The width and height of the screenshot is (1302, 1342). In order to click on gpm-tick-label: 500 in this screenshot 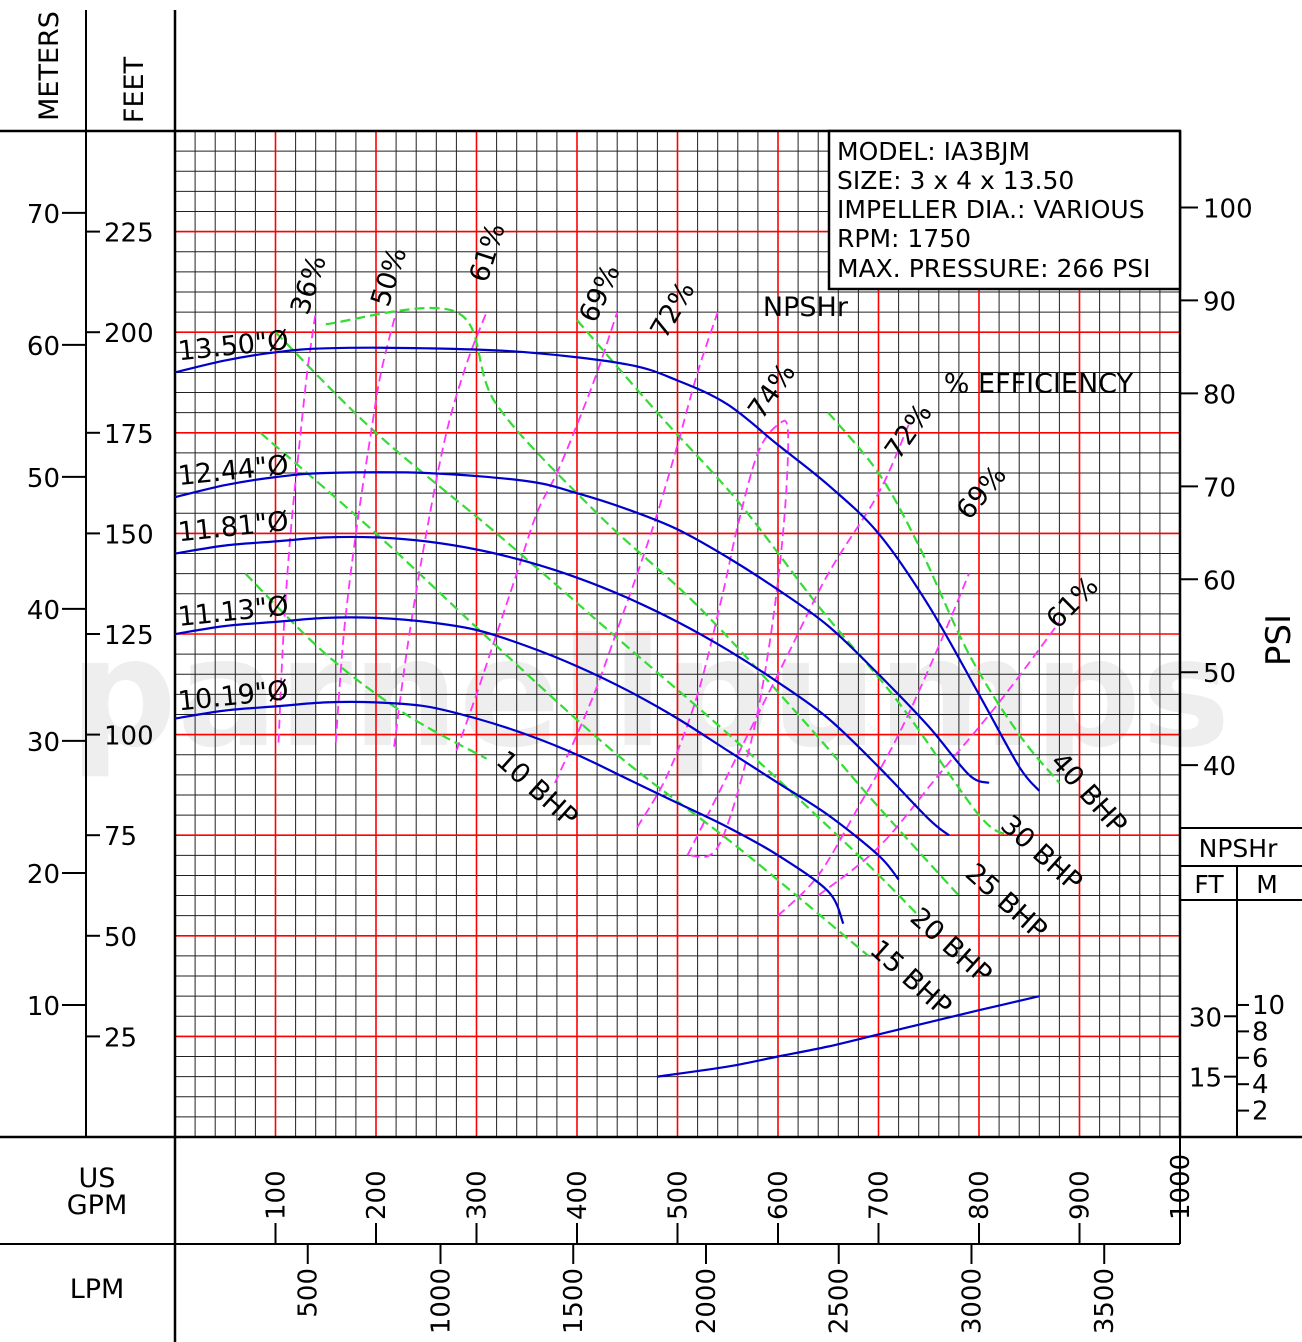, I will do `click(679, 1195)`.